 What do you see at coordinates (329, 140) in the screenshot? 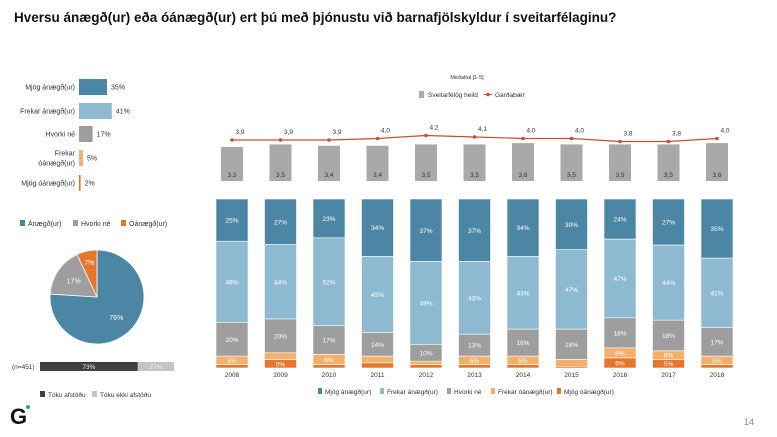
I see `line-point-2010` at bounding box center [329, 140].